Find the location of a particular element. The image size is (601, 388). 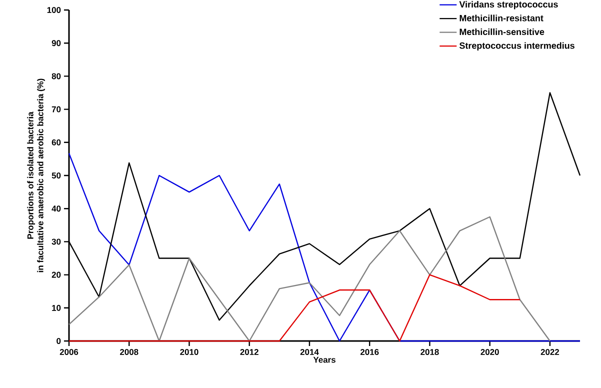

y-tick-label: 30 is located at coordinates (56, 241).